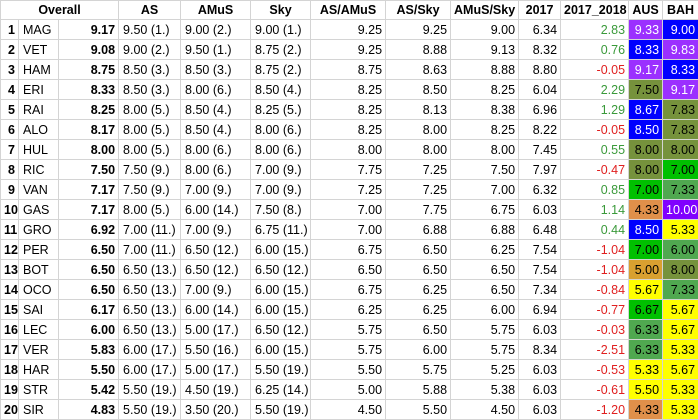 The width and height of the screenshot is (698, 420). Describe the element at coordinates (680, 170) in the screenshot. I see `cell: 7.00` at that location.